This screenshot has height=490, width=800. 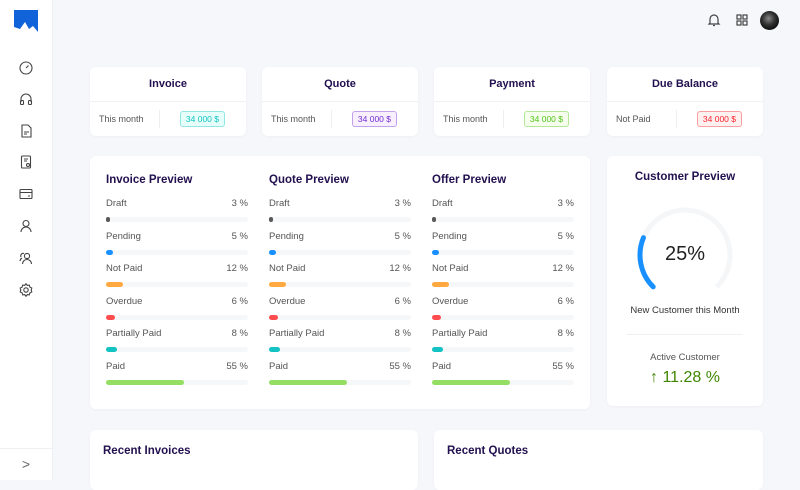 What do you see at coordinates (26, 131) in the screenshot?
I see `invoice-icon` at bounding box center [26, 131].